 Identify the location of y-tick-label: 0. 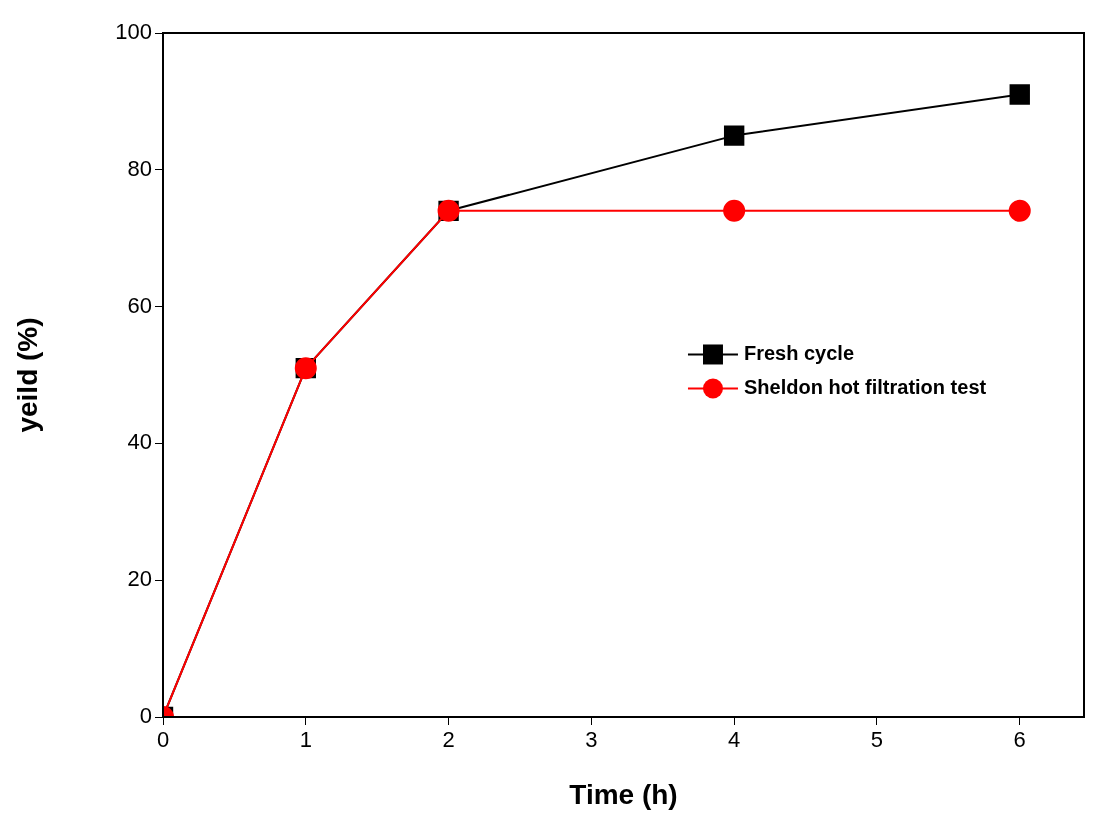
(145, 716).